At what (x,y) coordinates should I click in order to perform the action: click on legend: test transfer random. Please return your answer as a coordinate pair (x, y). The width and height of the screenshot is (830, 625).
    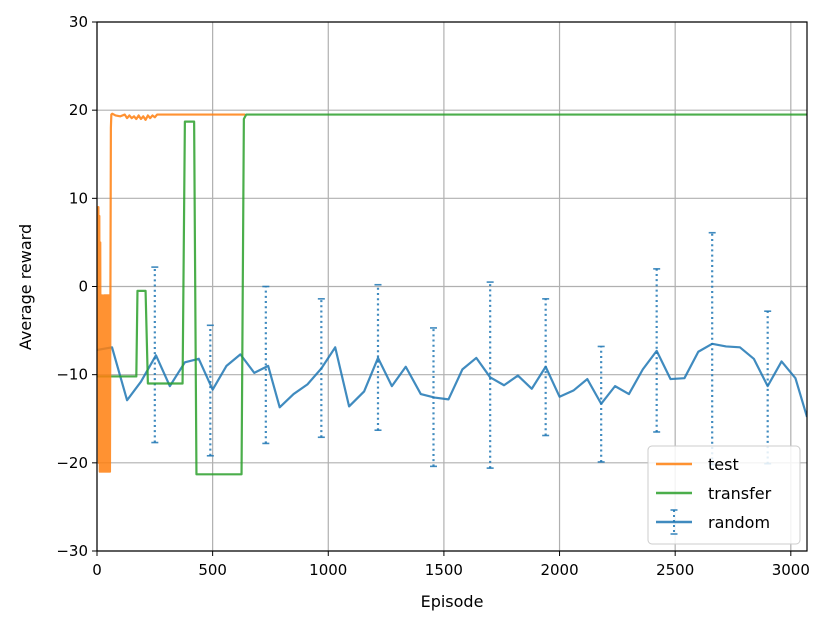
    Looking at the image, I should click on (724, 495).